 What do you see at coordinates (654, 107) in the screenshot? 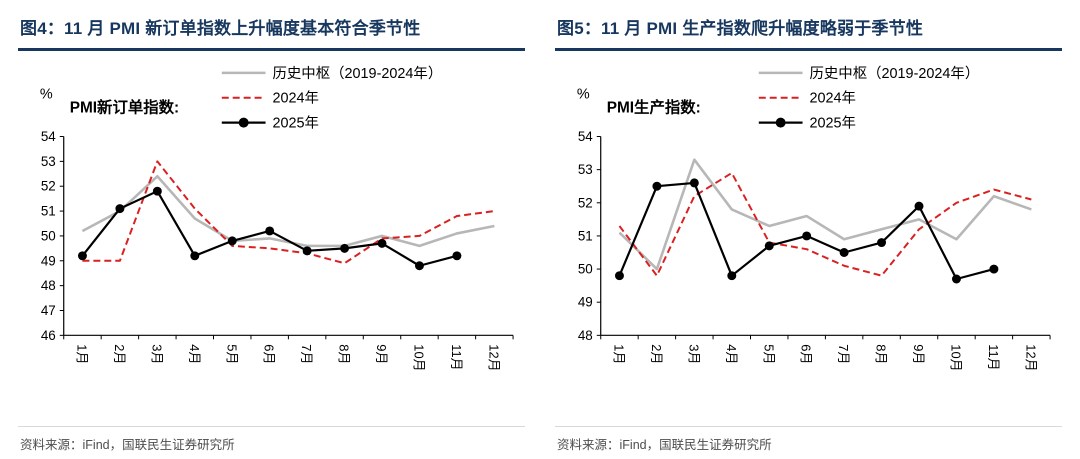
I see `chart-inner-label: PMI生产指数:` at bounding box center [654, 107].